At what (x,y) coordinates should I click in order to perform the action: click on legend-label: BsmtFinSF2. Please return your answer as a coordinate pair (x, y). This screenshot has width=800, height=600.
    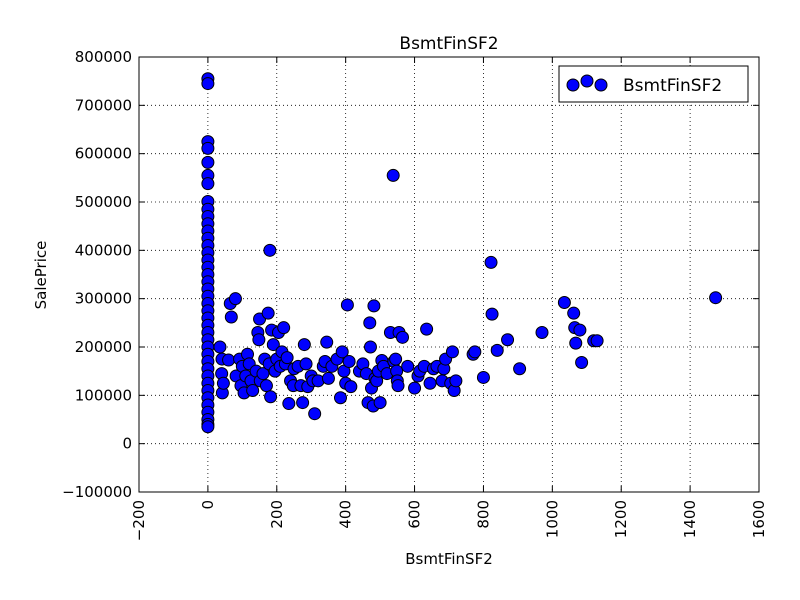
    Looking at the image, I should click on (672, 86).